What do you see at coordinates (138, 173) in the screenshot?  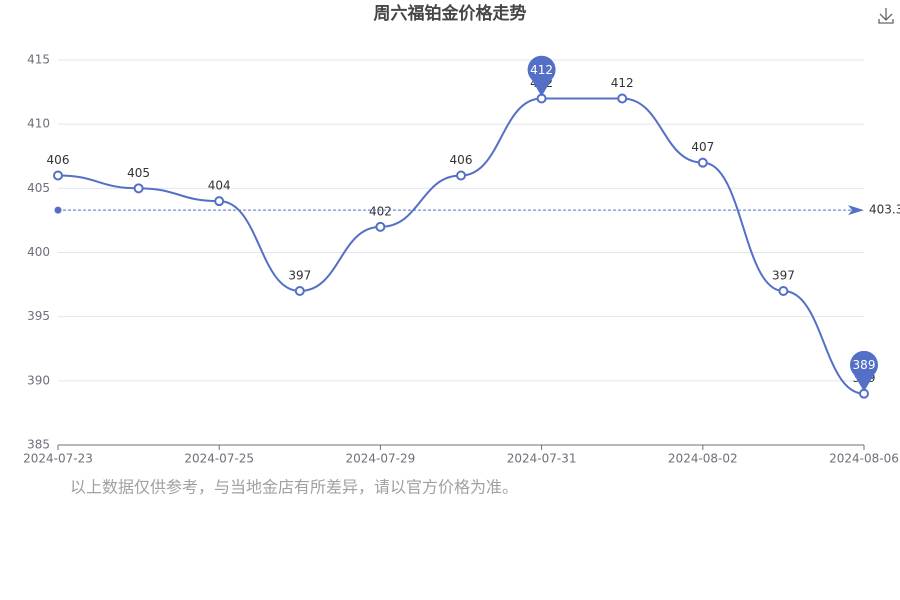 I see `data-label: 405` at bounding box center [138, 173].